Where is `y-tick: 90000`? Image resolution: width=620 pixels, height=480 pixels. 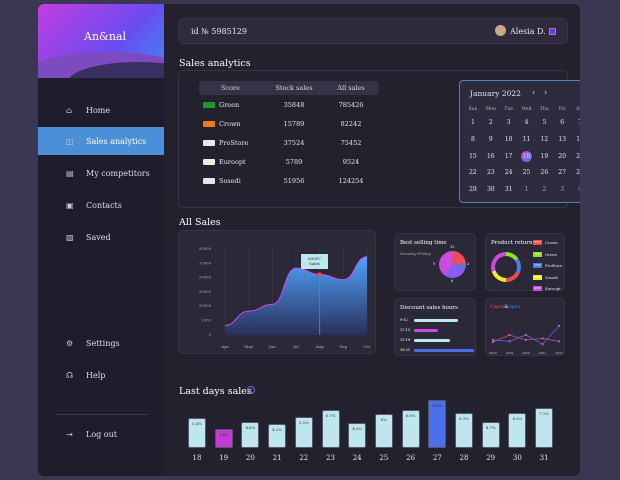 y-tick: 90000 is located at coordinates (205, 248).